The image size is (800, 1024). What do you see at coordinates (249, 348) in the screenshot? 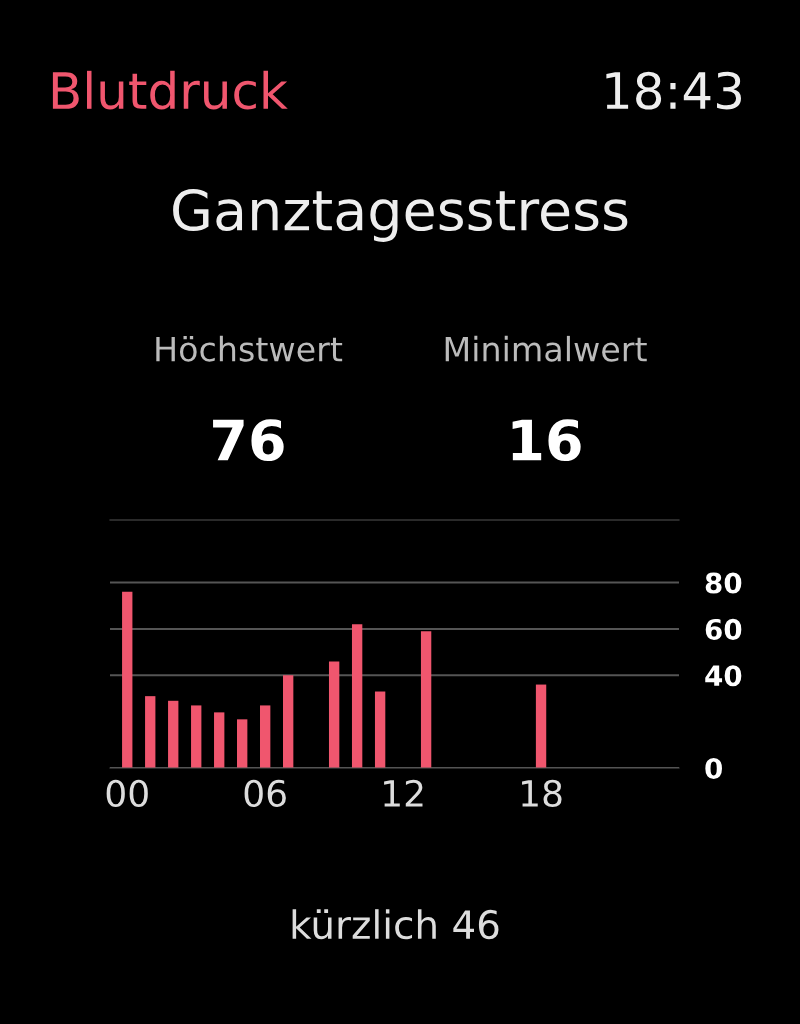
I see `text: Höchstwert` at bounding box center [249, 348].